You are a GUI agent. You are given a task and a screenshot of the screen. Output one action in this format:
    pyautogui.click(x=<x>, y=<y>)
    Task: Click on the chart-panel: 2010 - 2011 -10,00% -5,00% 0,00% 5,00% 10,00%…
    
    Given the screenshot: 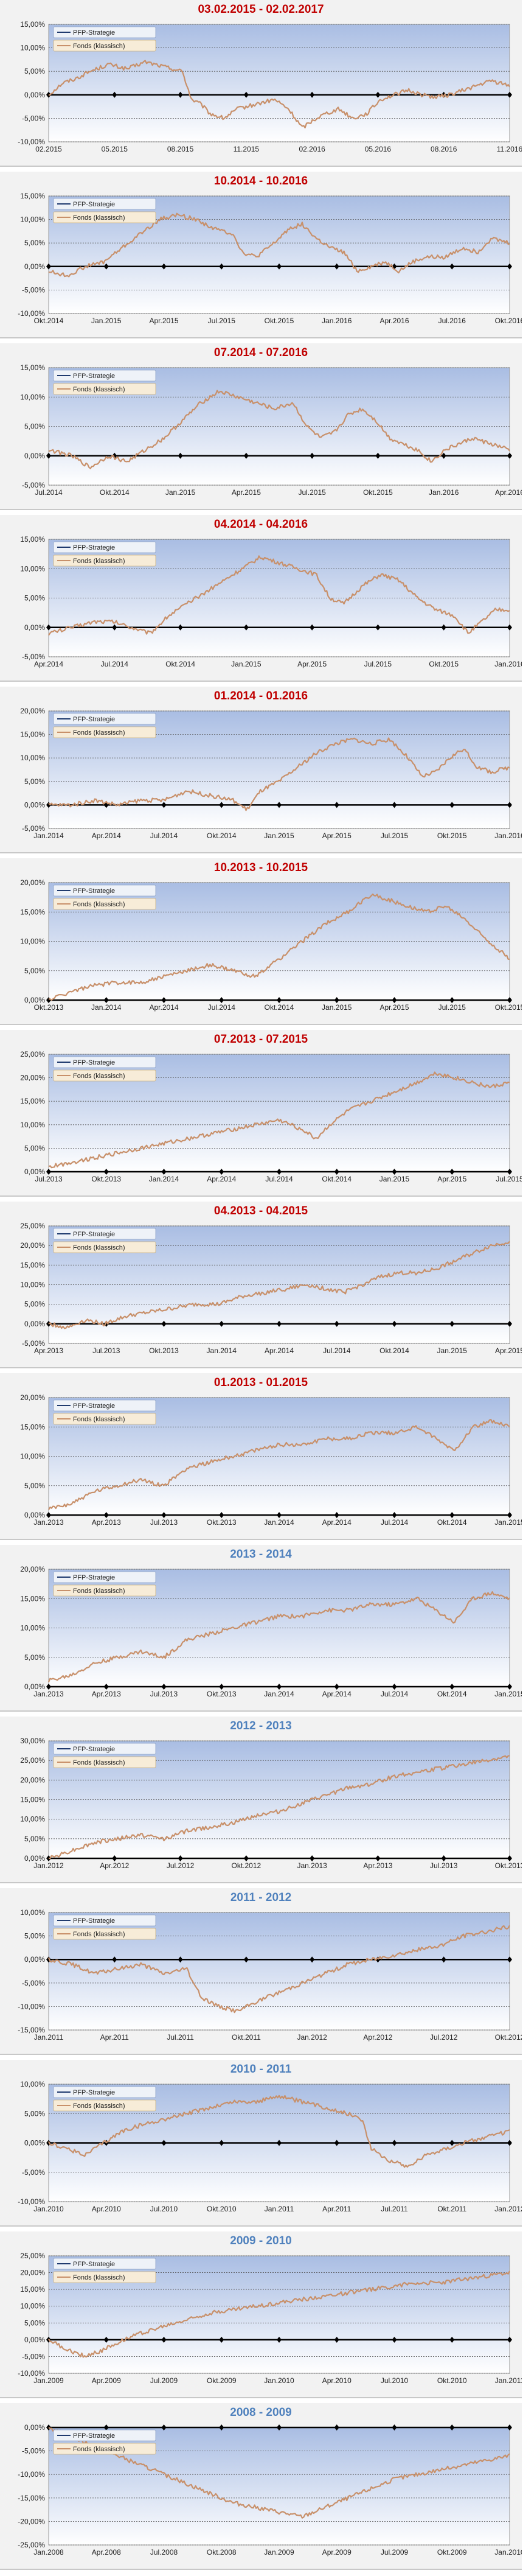 What is the action you would take?
    pyautogui.click(x=261, y=2143)
    